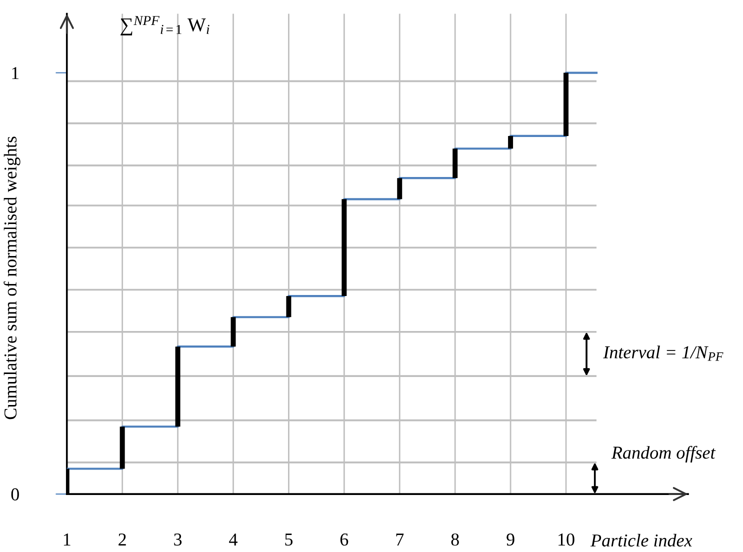  I want to click on x-tick-label: 9, so click(510, 540).